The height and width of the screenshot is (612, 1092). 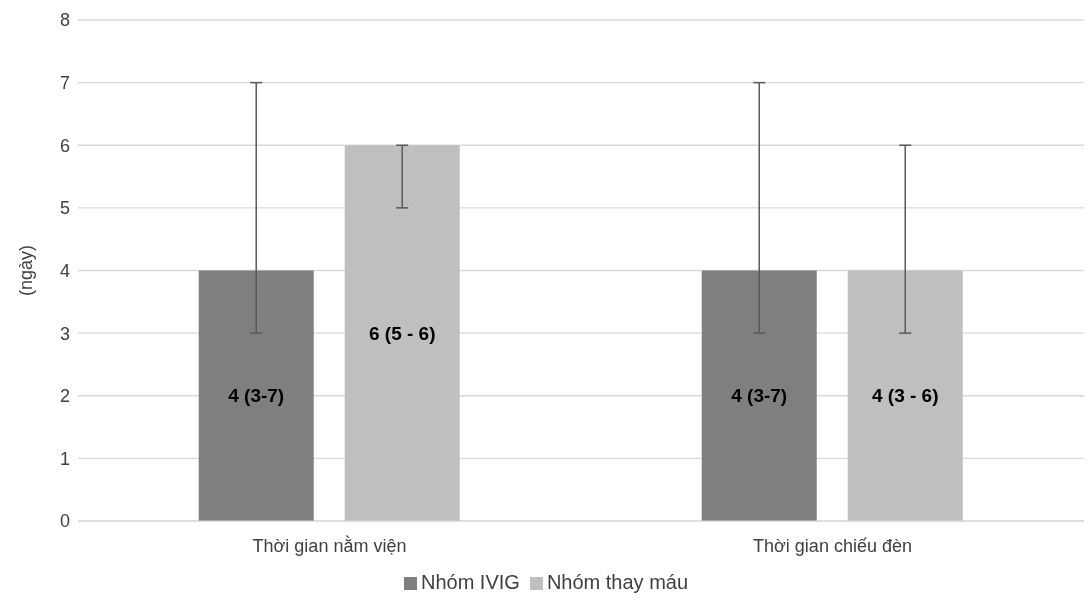 What do you see at coordinates (64, 521) in the screenshot?
I see `y-tick-label: 0` at bounding box center [64, 521].